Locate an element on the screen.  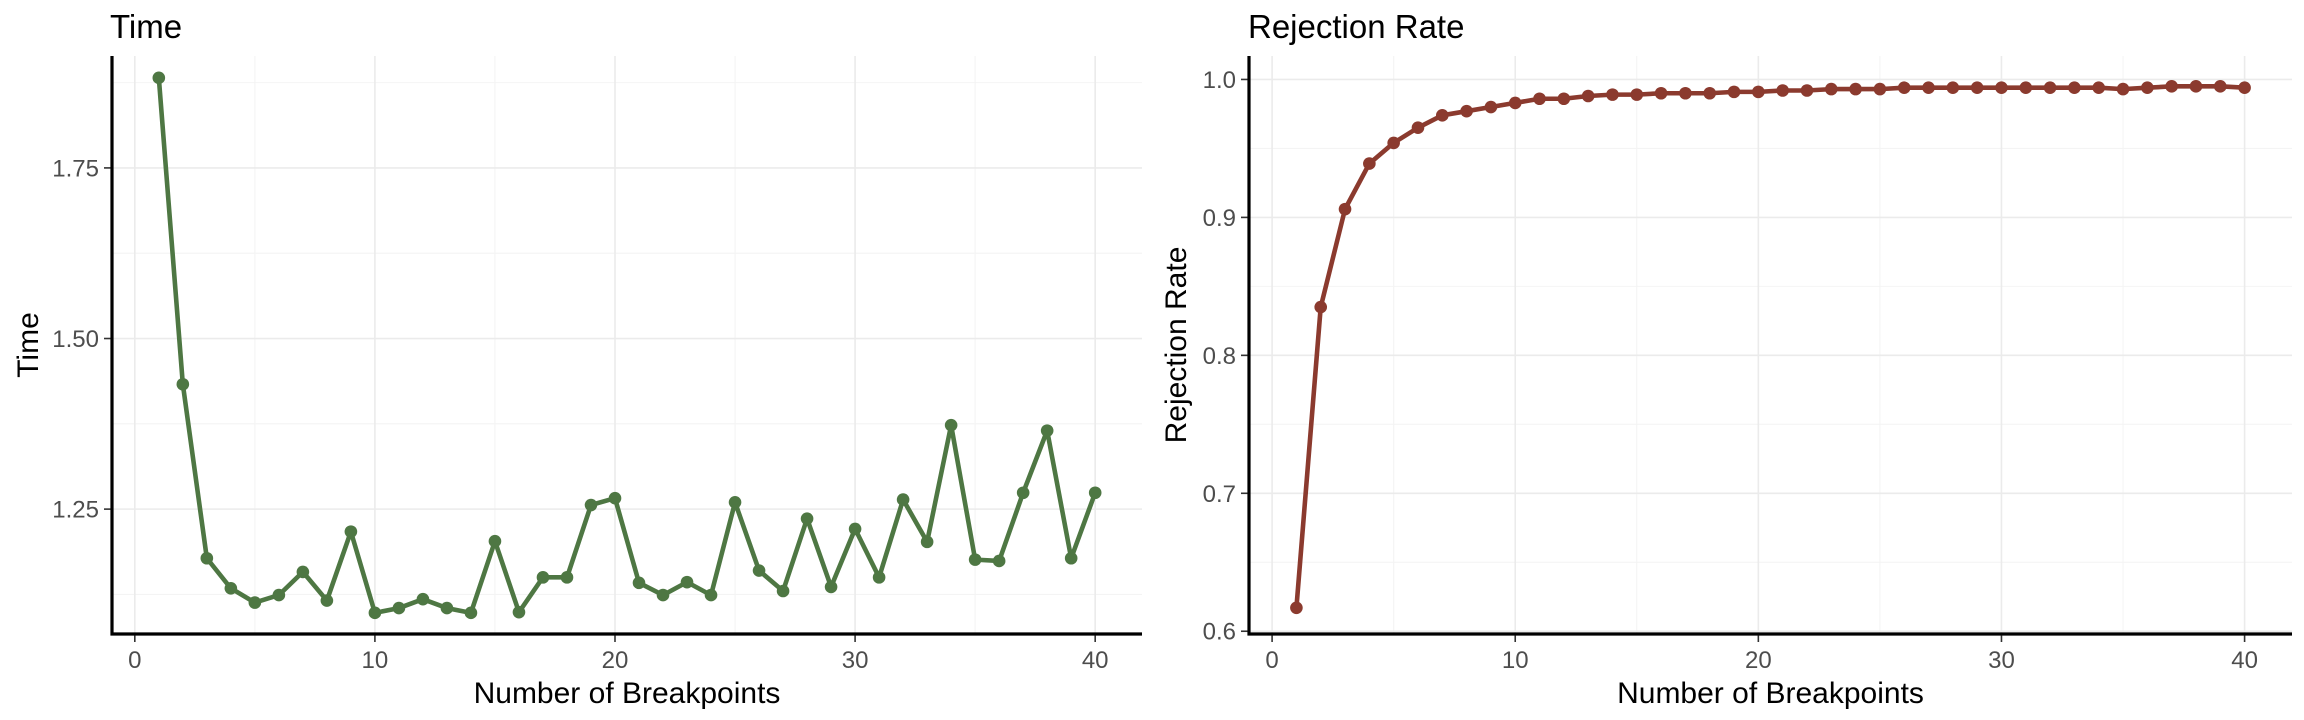
y-tick-label: 1.25 is located at coordinates (75, 510).